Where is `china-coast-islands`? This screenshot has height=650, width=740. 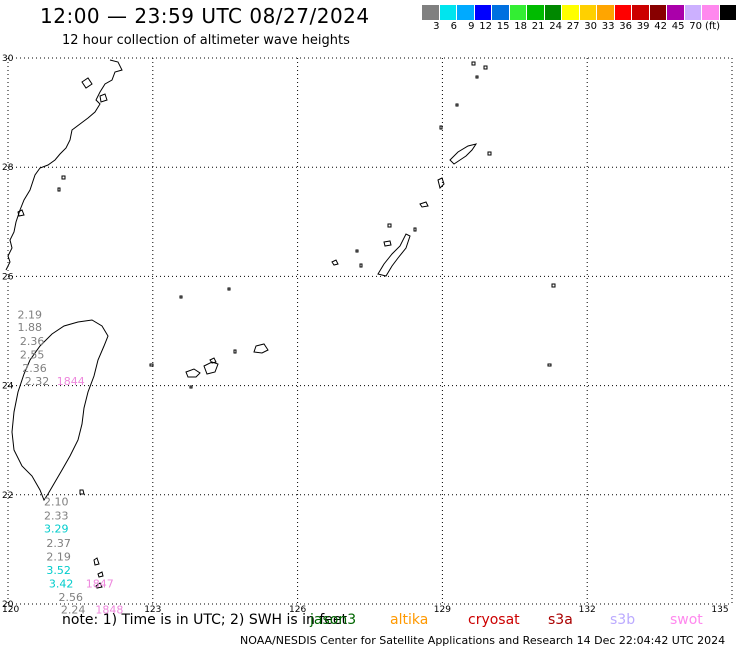
china-coast-islands is located at coordinates (62, 147).